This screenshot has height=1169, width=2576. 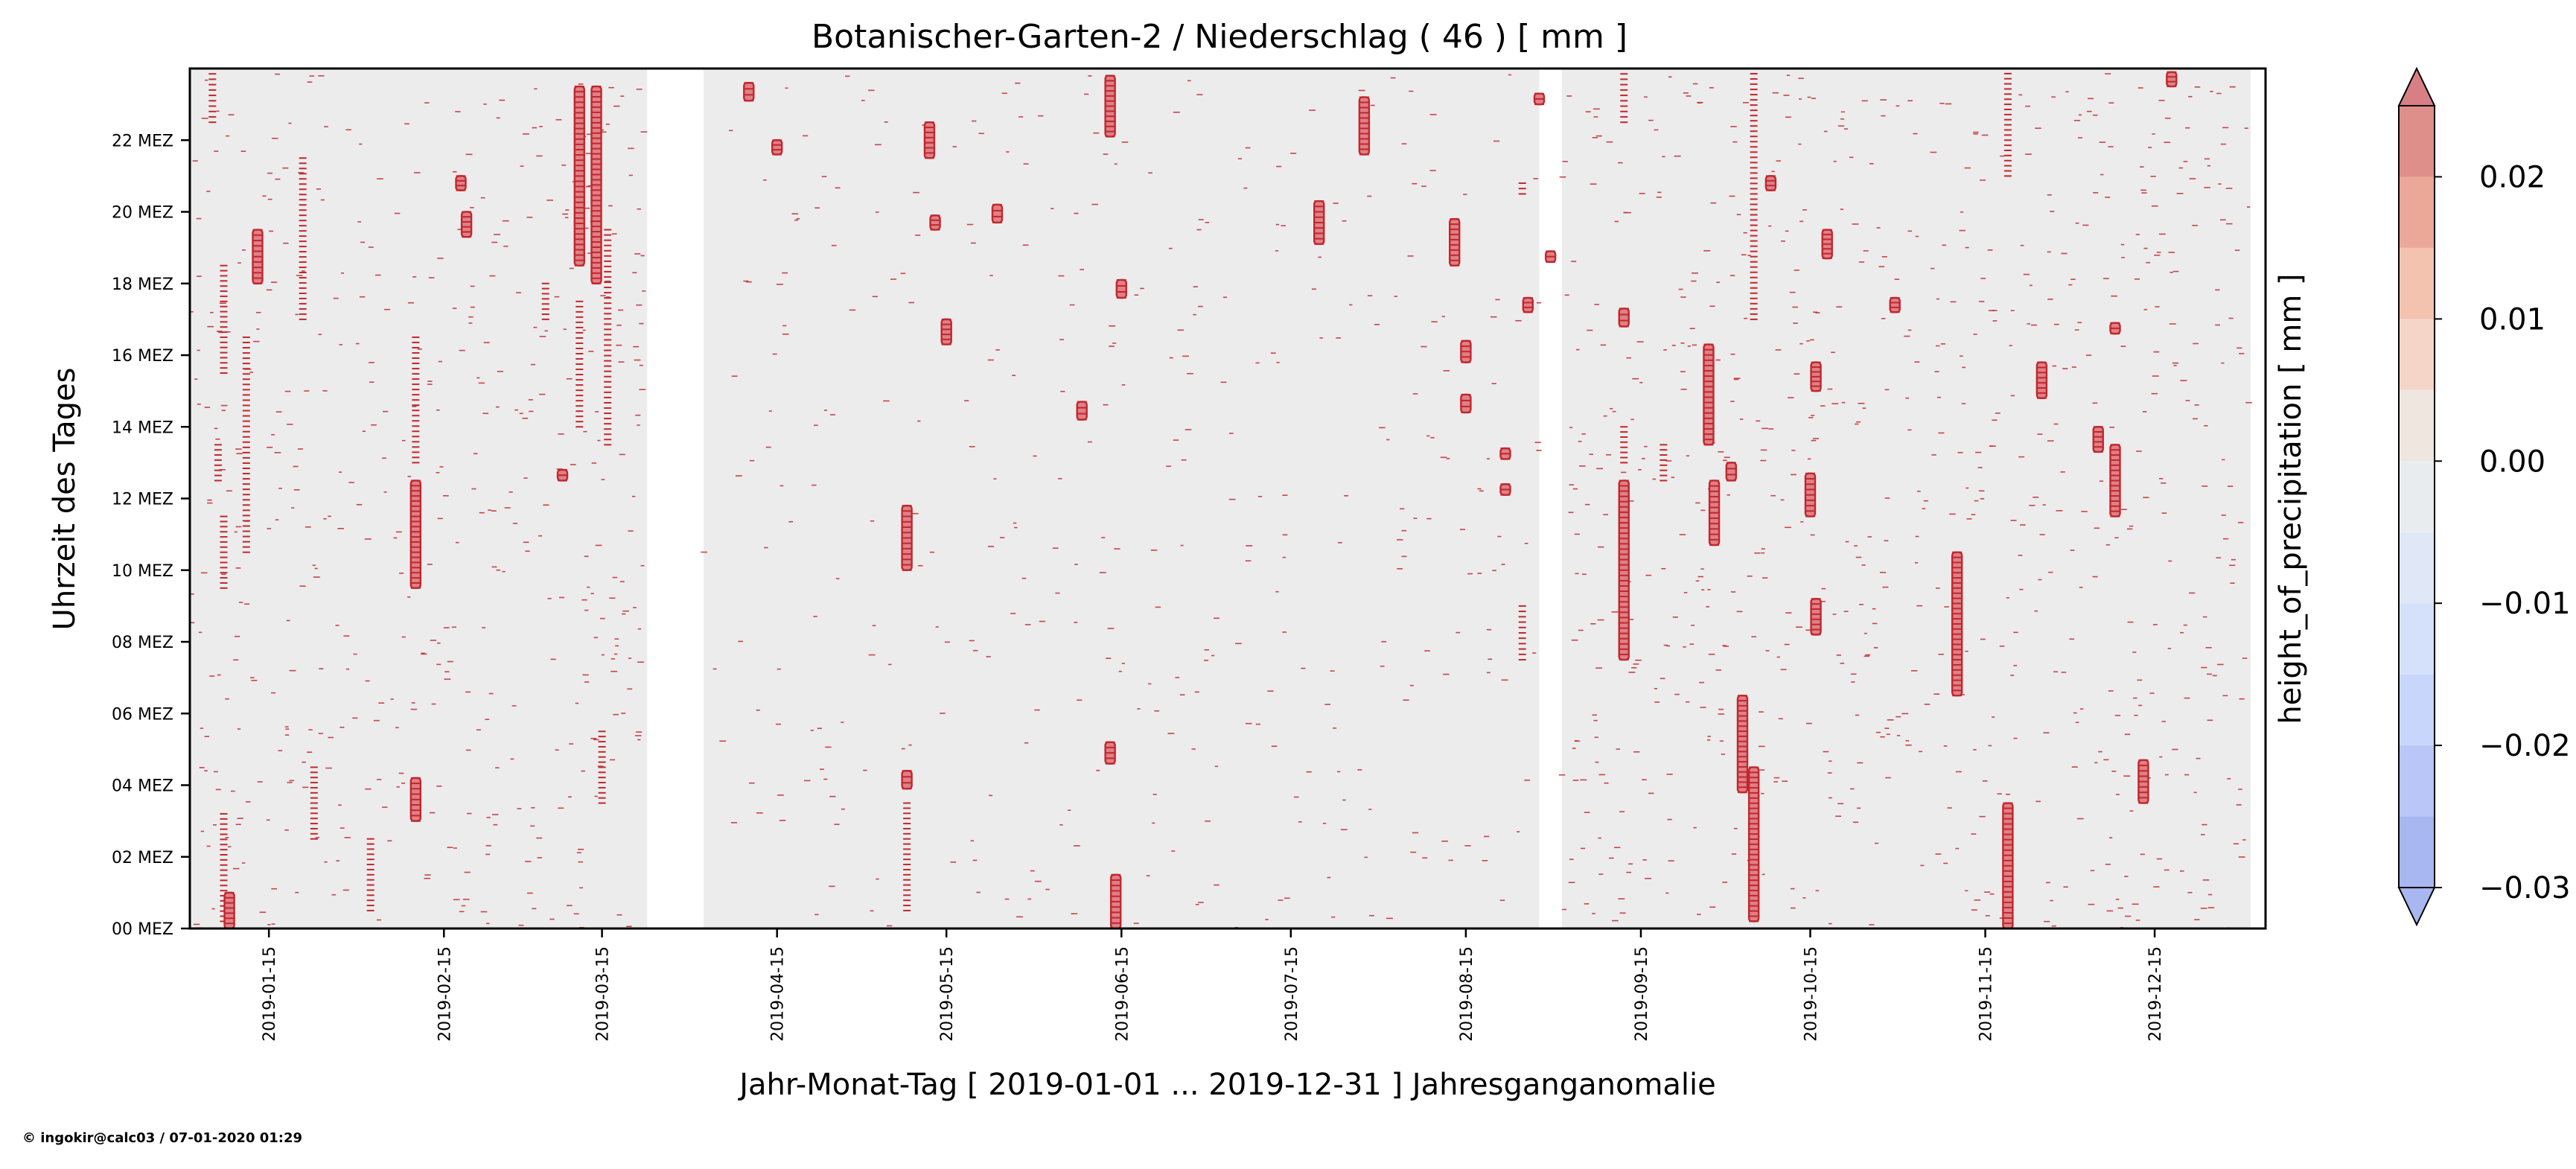 I want to click on colorbar-tick-label: −0.03, so click(x=2525, y=888).